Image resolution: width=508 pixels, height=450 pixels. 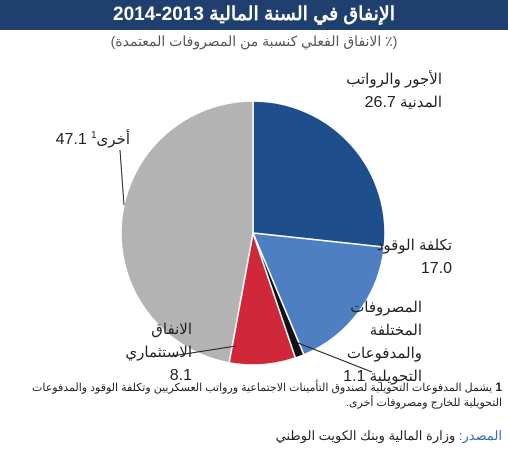 What do you see at coordinates (354, 376) in the screenshot?
I see `value-label: 1.1` at bounding box center [354, 376].